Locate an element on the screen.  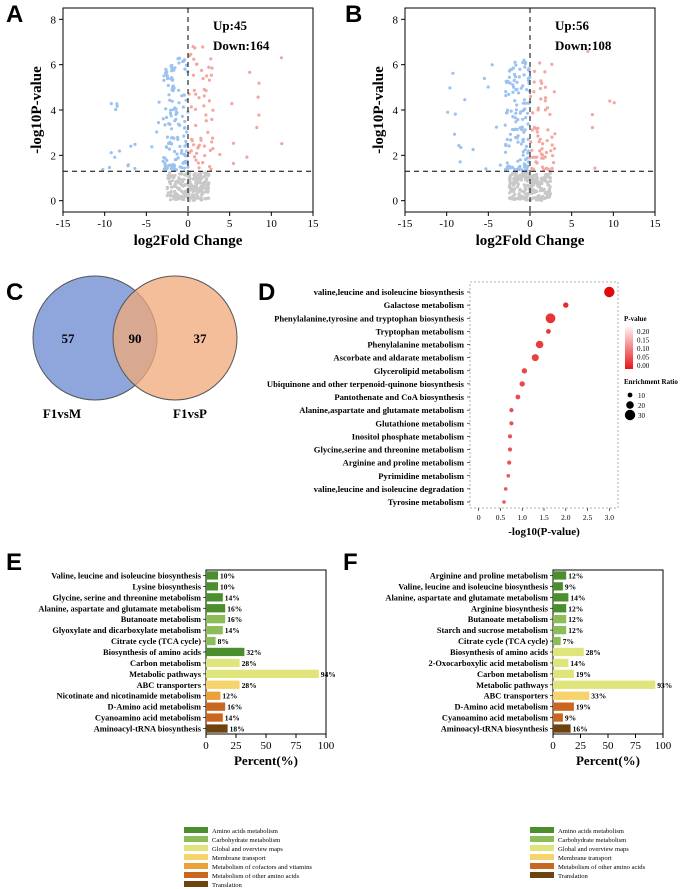
x-tick-label: 5 is located at coordinates (572, 224).